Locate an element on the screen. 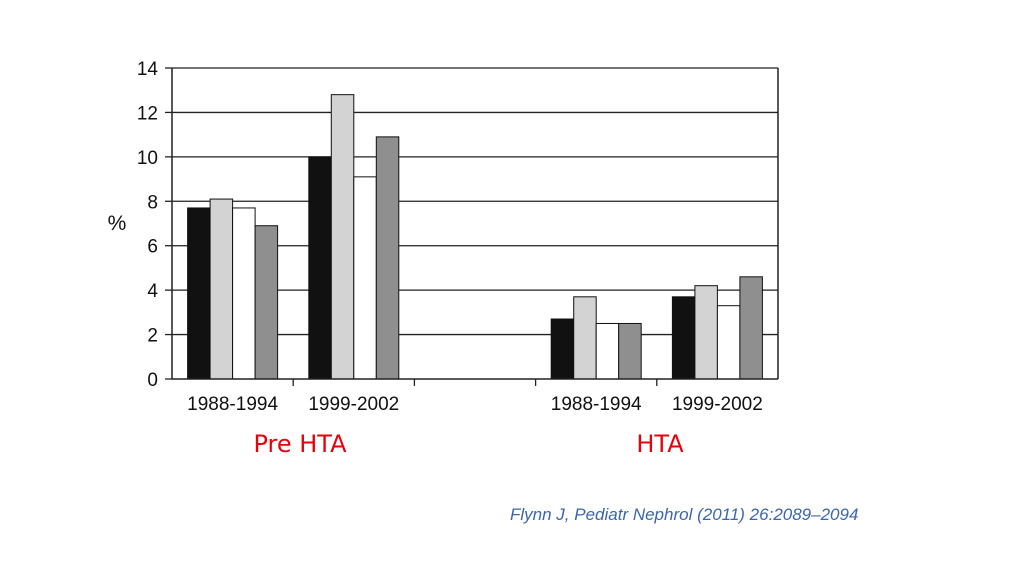 The image size is (1024, 576). y-tick-label: 0 is located at coordinates (152, 380).